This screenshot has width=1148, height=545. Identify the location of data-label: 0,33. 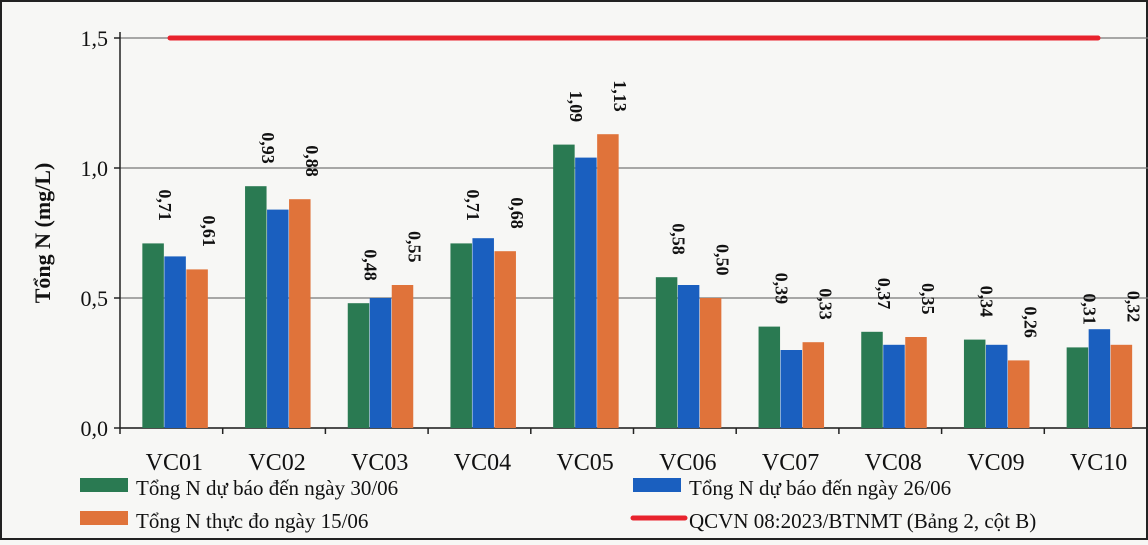
(825, 304).